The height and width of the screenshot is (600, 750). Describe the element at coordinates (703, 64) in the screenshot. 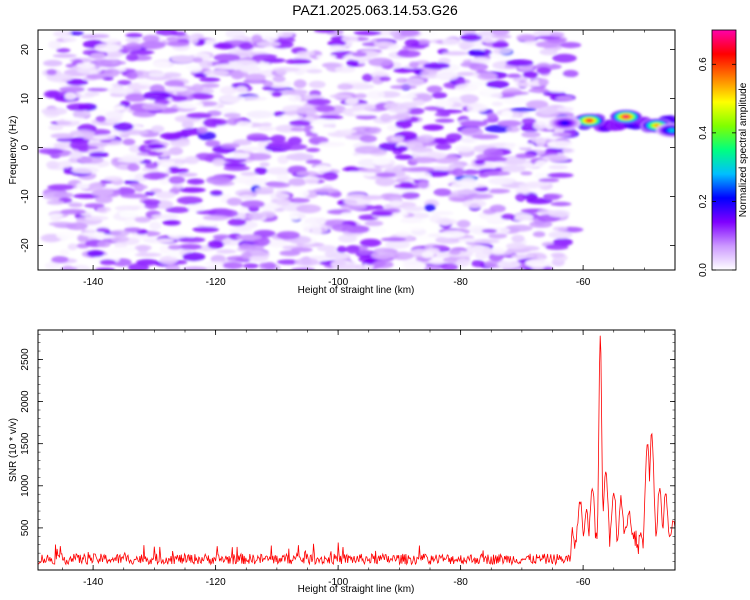

I see `colorbar-tick-label: 0.6` at that location.